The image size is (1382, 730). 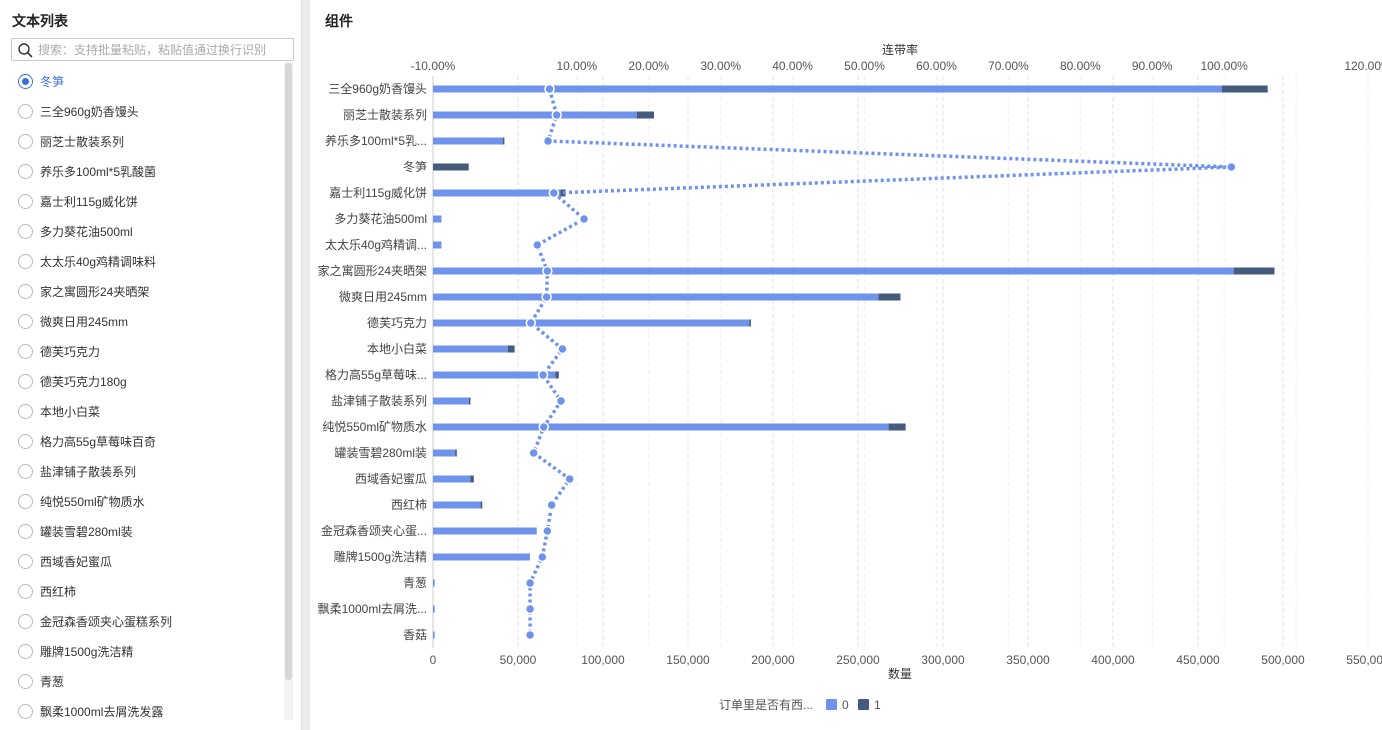 What do you see at coordinates (339, 21) in the screenshot?
I see `chart-panel-title: 组件` at bounding box center [339, 21].